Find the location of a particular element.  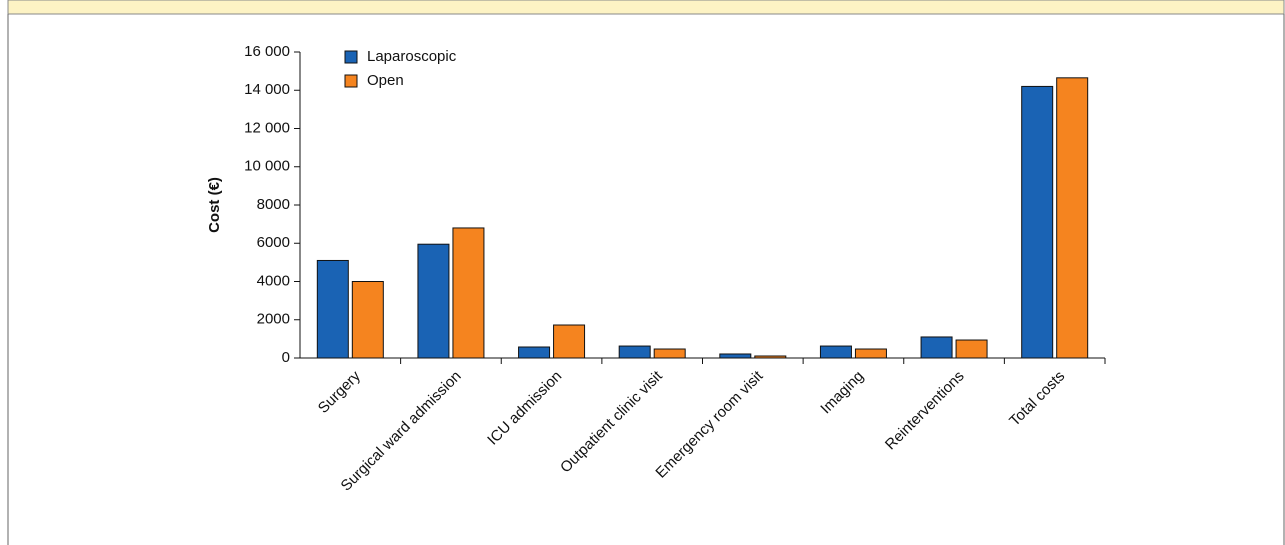

x-tick-label: Imaging is located at coordinates (842, 393).